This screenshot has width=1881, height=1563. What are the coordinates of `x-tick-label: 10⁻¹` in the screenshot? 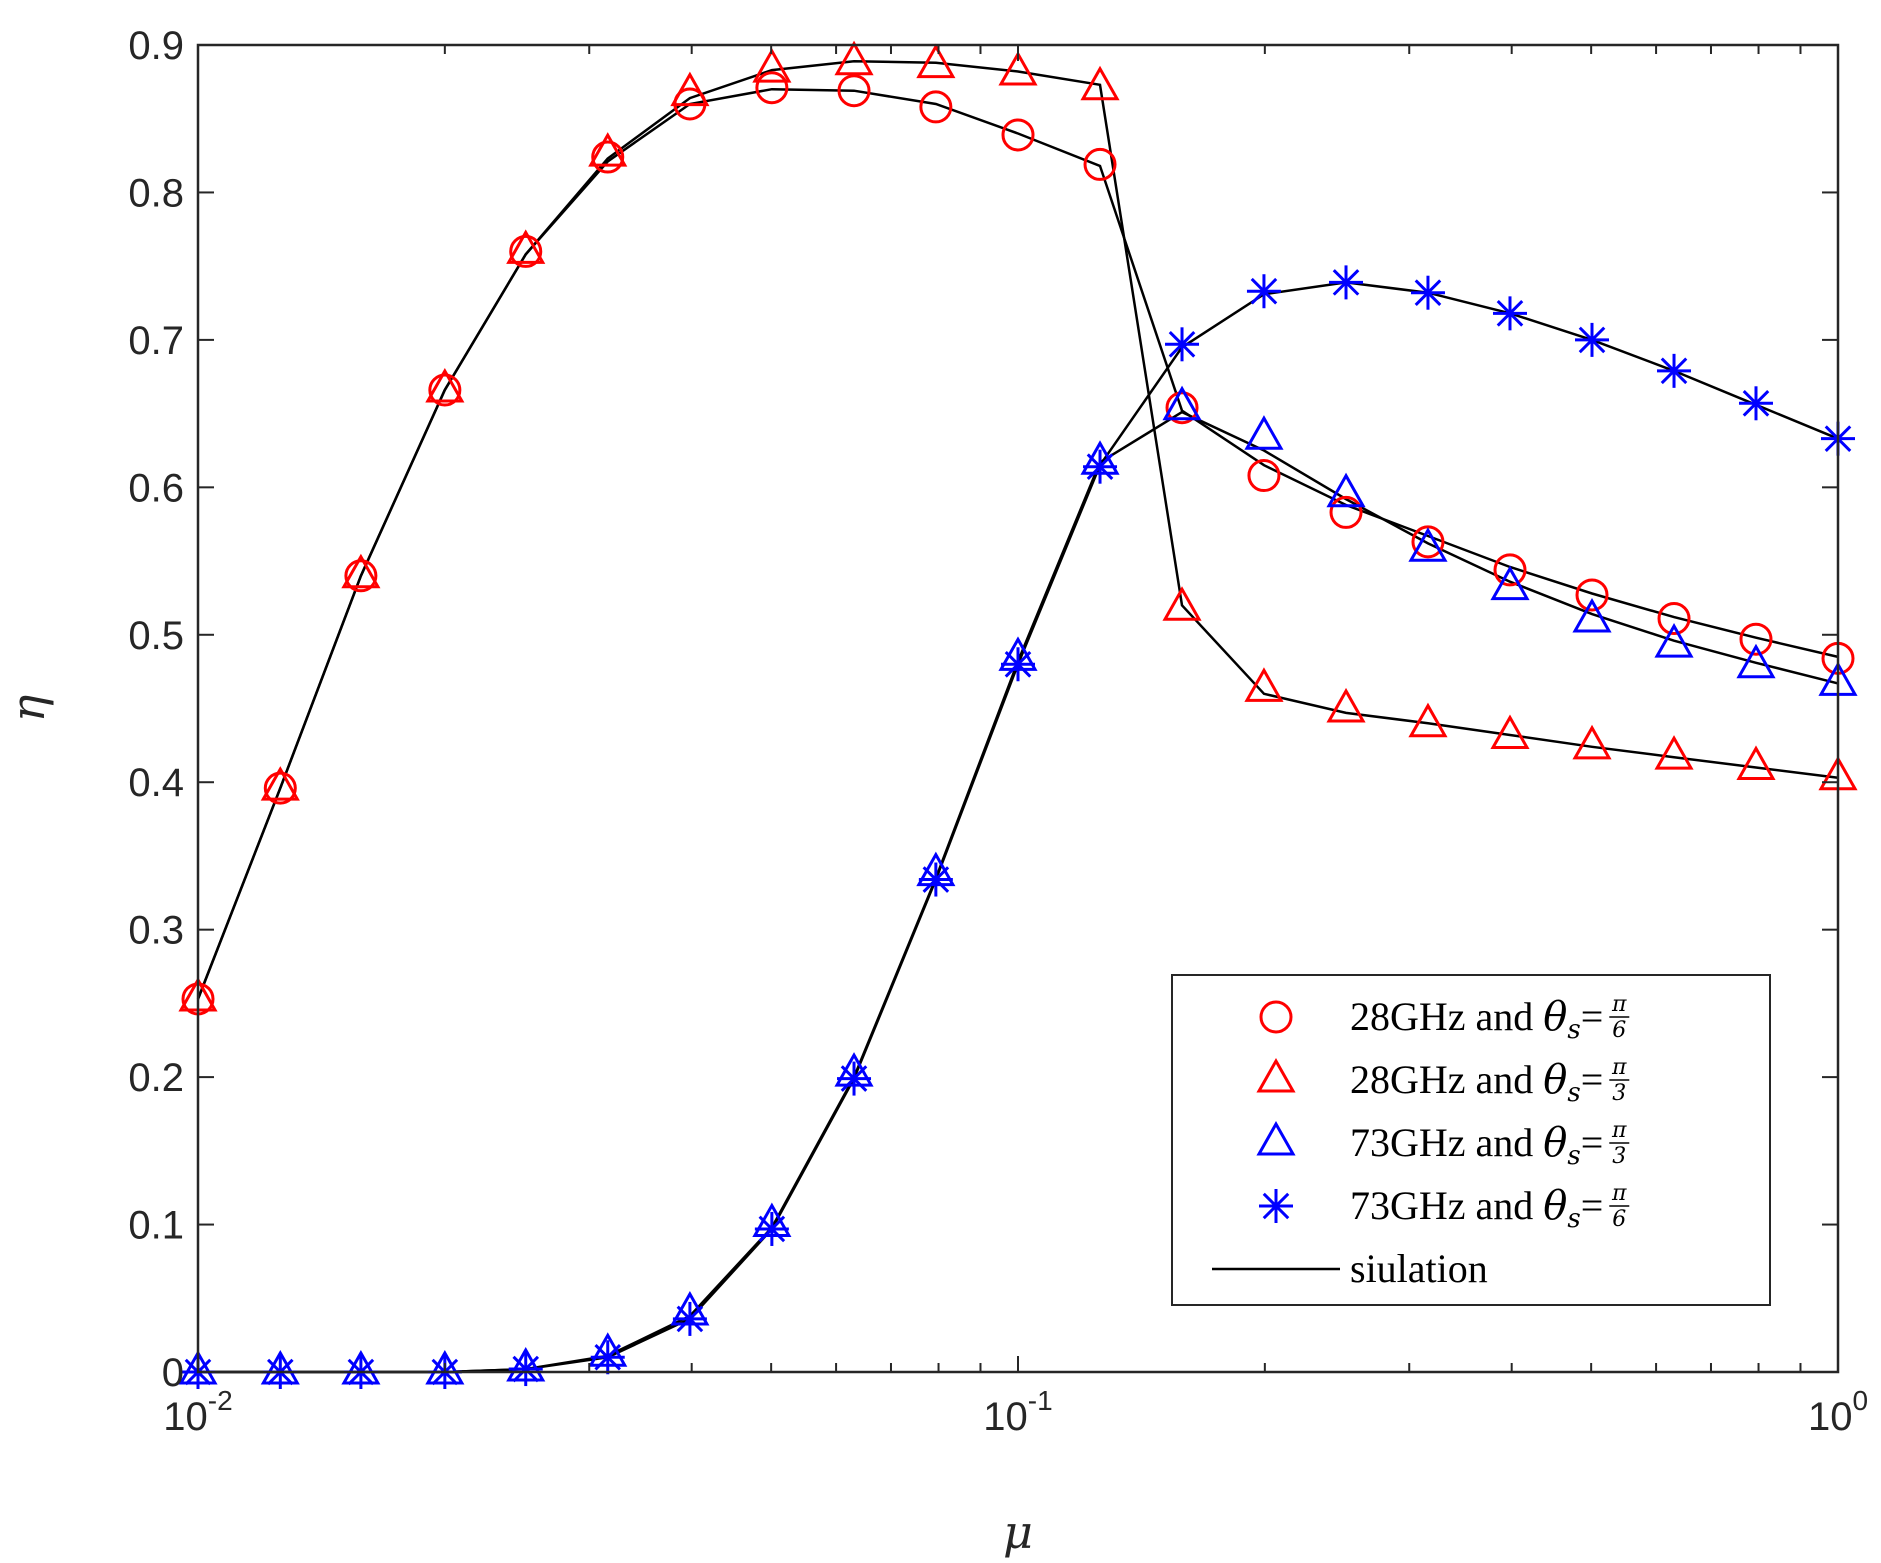 It's located at (1017, 1412).